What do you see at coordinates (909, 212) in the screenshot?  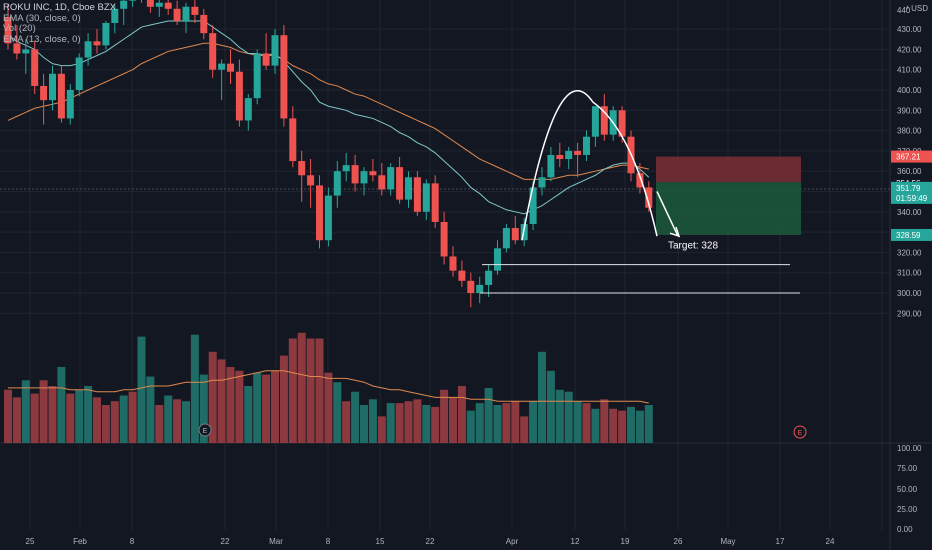 I see `price-tick: 340.00` at bounding box center [909, 212].